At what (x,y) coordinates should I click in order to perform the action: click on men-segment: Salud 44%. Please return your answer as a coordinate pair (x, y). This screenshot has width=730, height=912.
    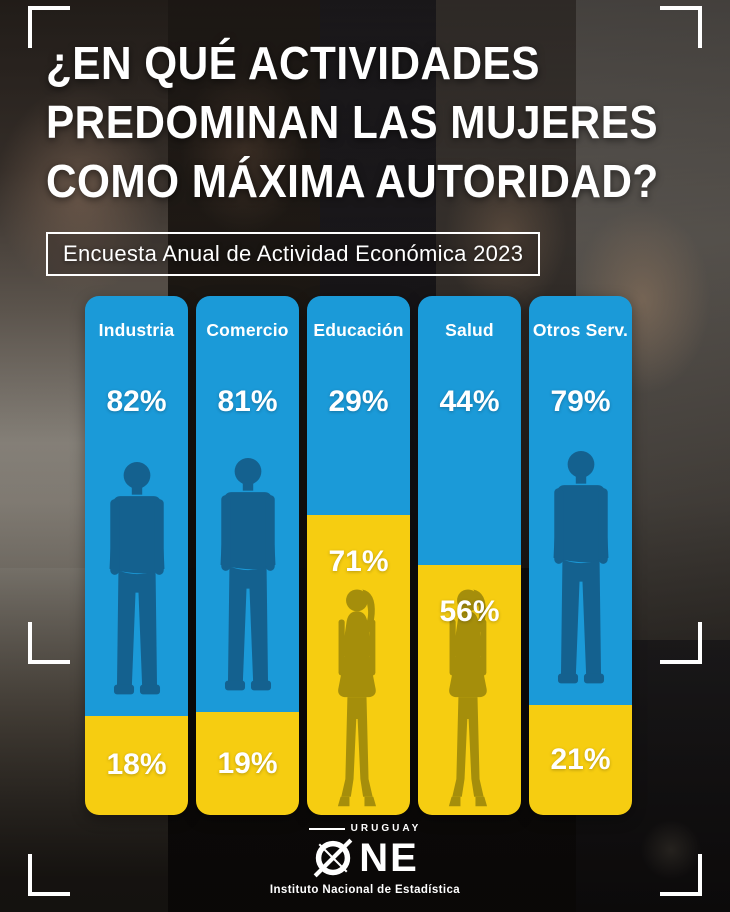
    Looking at the image, I should click on (469, 431).